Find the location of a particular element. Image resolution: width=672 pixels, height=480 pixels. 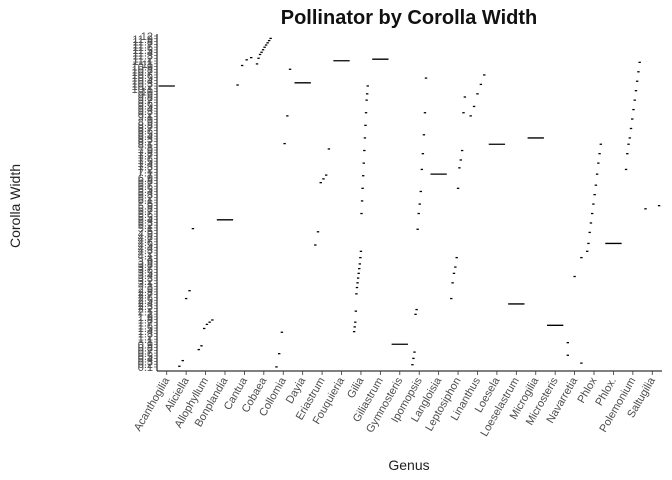

y-tick-label: 1.2 is located at coordinates (145, 337).